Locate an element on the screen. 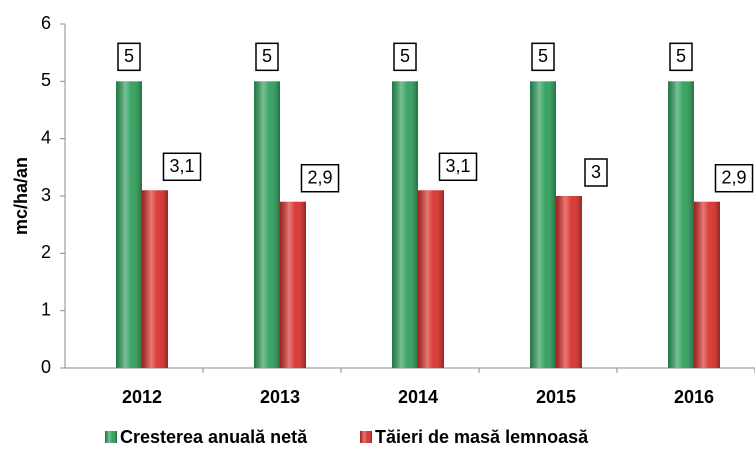 This screenshot has width=755, height=451. y-tick-label: 3 is located at coordinates (46, 195).